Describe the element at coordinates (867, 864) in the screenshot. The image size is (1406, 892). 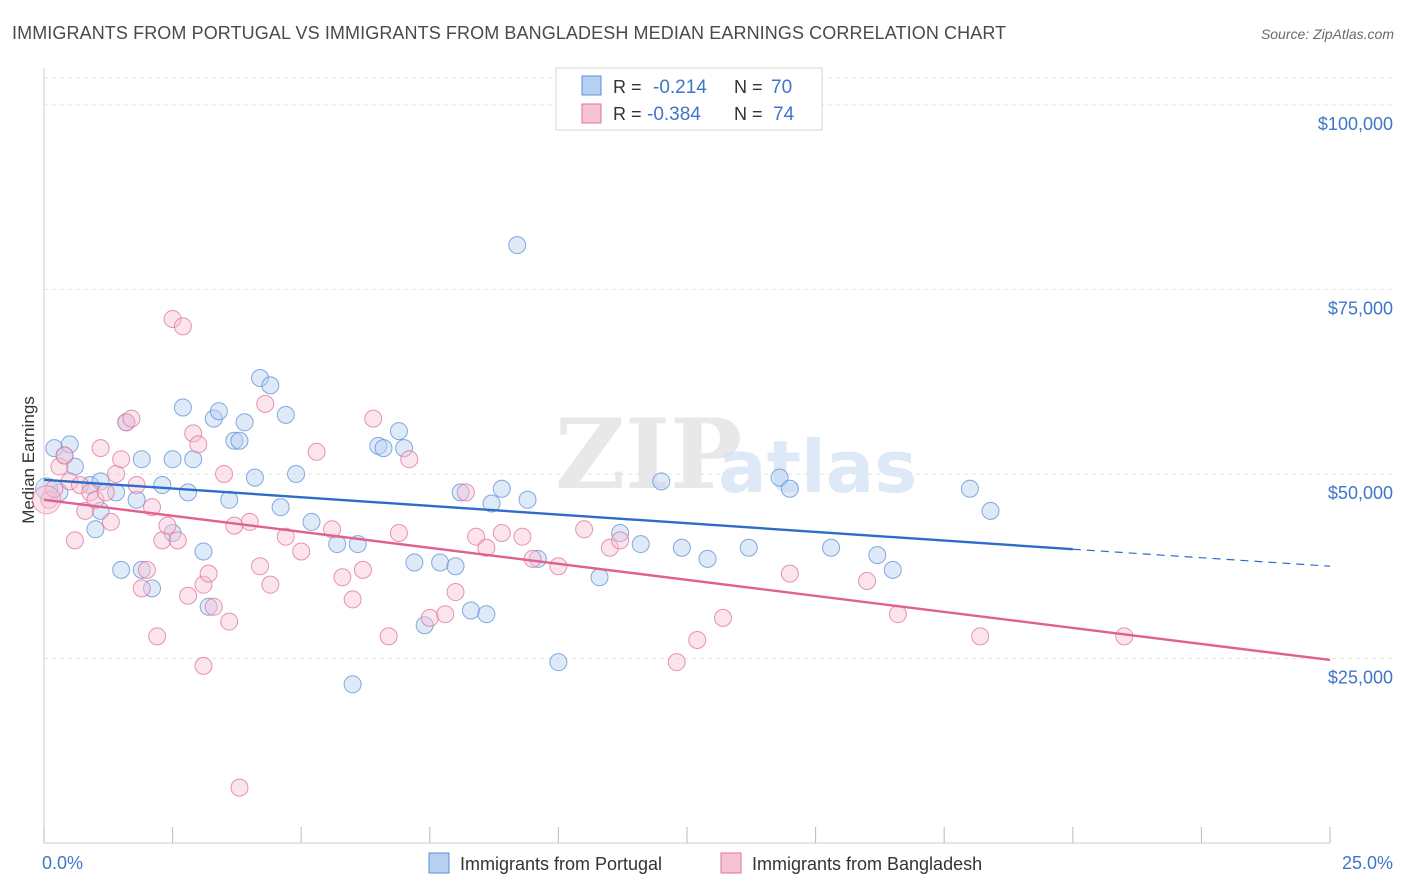
I see `legend-label-bangladesh: Immigrants from Bangladesh` at that location.